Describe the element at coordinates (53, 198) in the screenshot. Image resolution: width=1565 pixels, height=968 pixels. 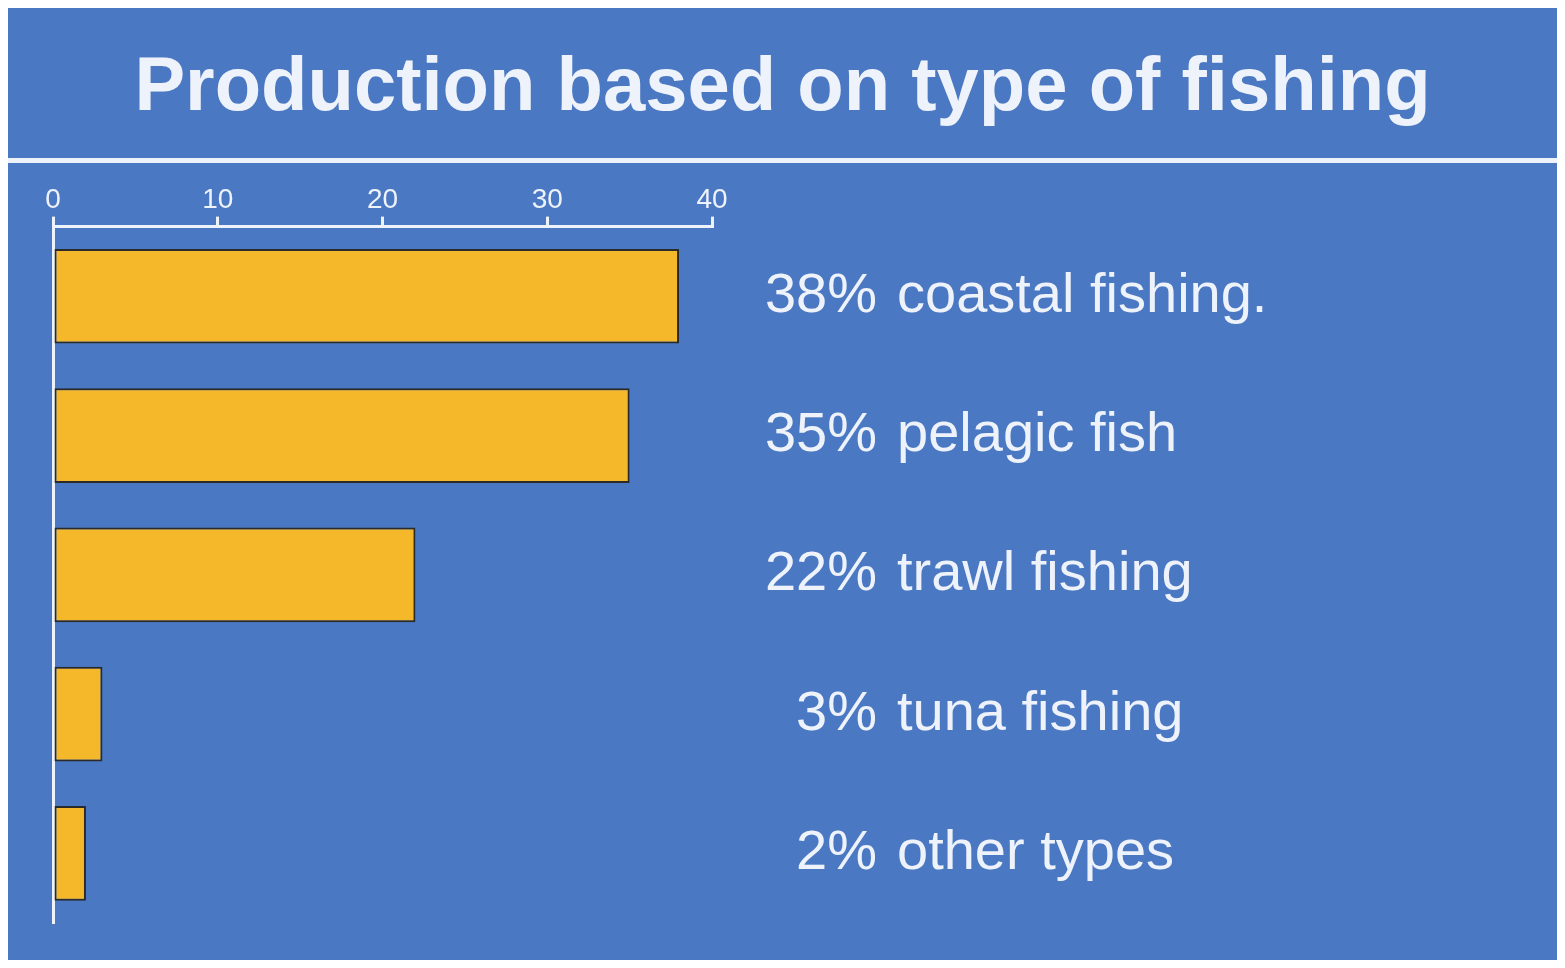
I see `x-tick-label: 0` at that location.